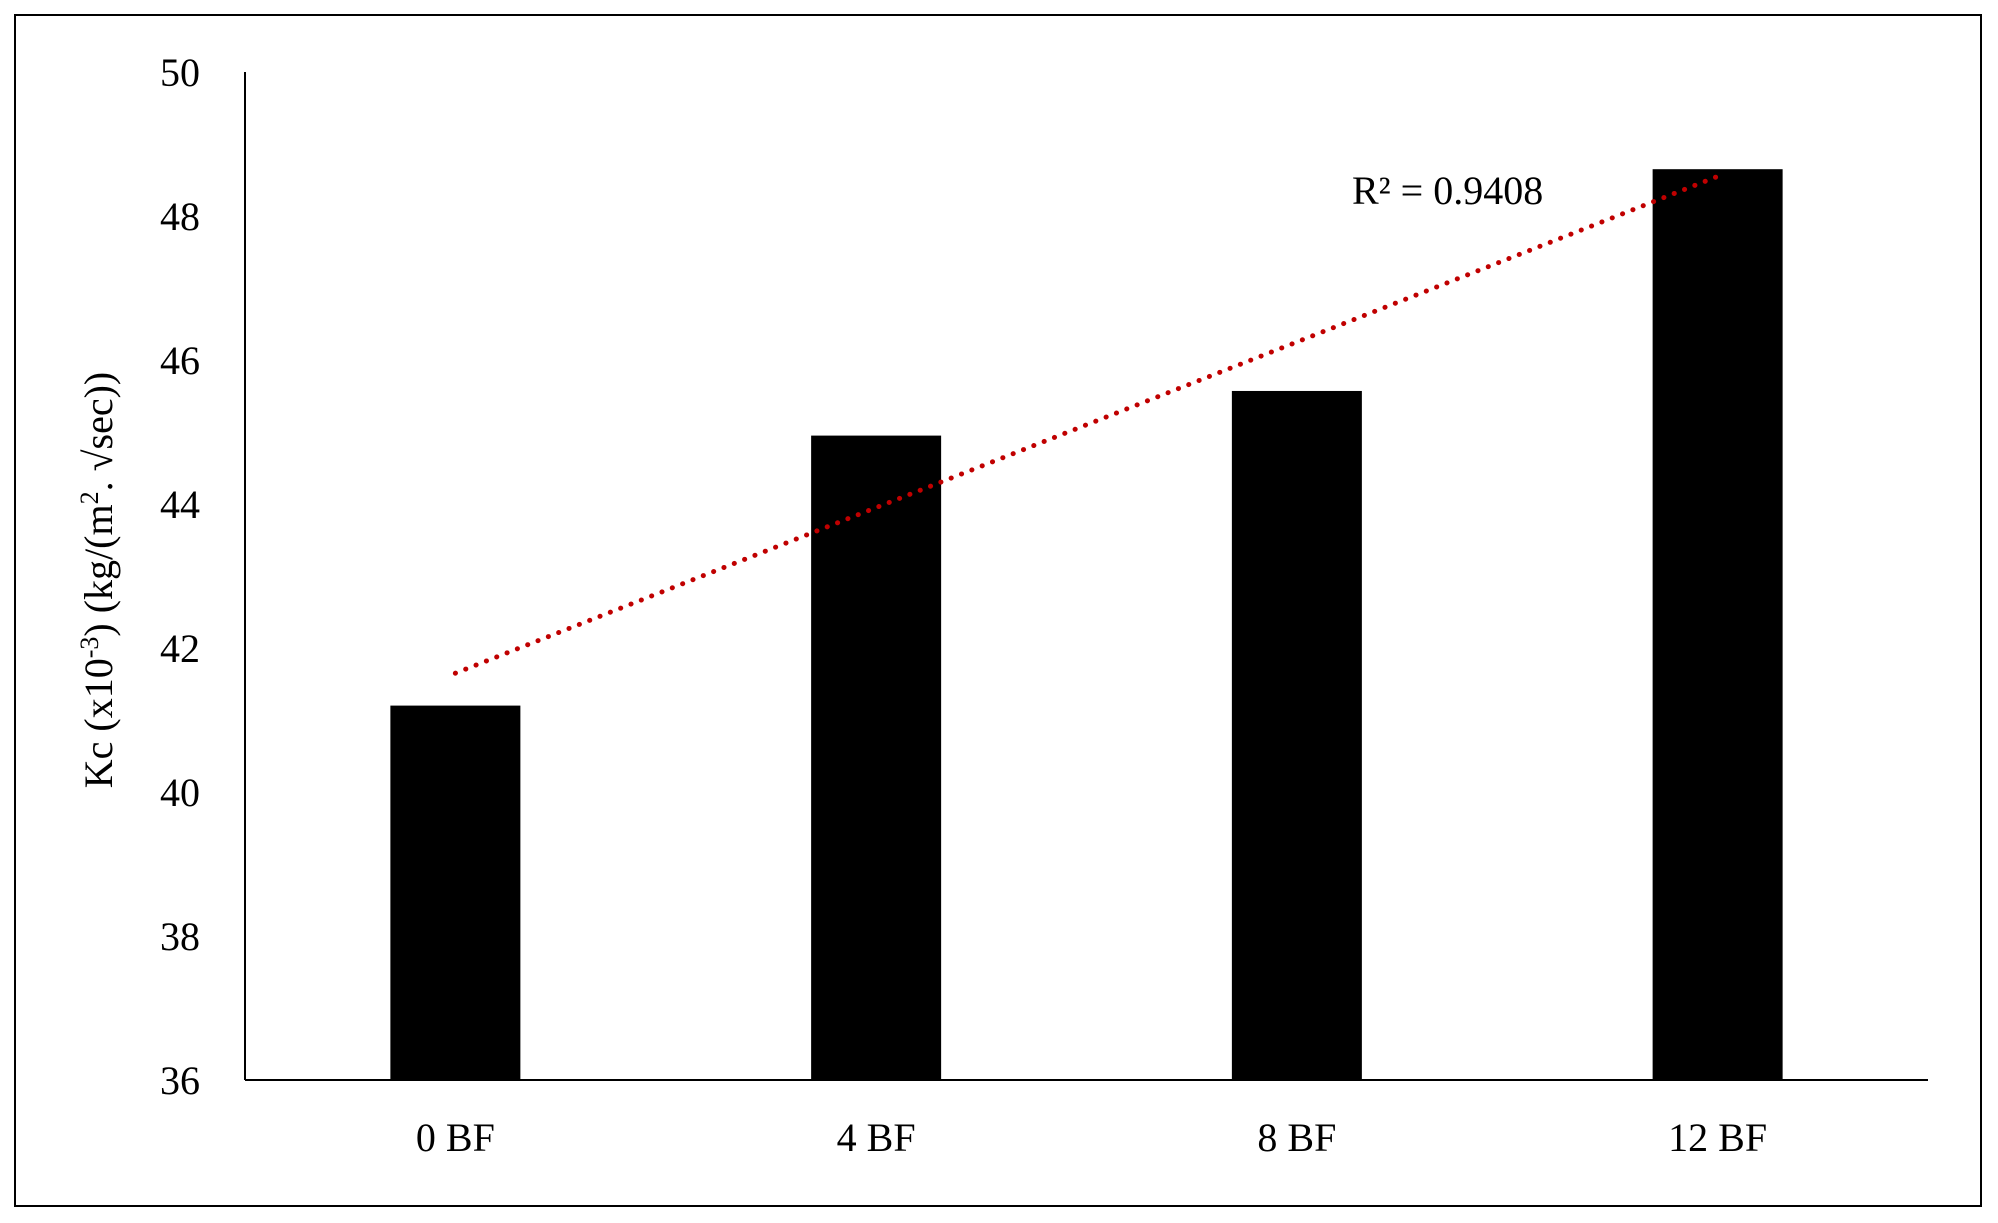 Image resolution: width=1998 pixels, height=1223 pixels. Describe the element at coordinates (180, 72) in the screenshot. I see `y-tick-label: 50` at that location.